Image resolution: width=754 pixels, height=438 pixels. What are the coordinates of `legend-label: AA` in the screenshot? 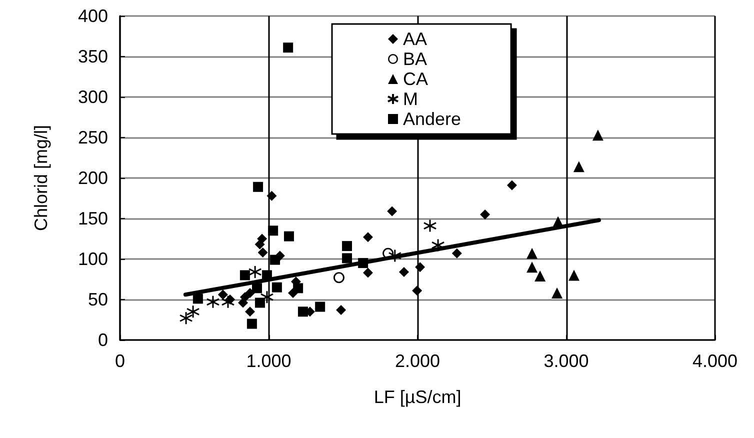 It's located at (415, 39).